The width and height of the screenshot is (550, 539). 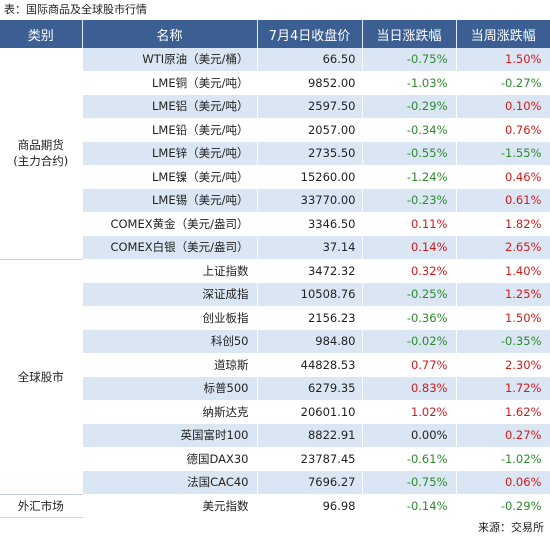 I want to click on name-cell: 标普500, so click(x=170, y=388).